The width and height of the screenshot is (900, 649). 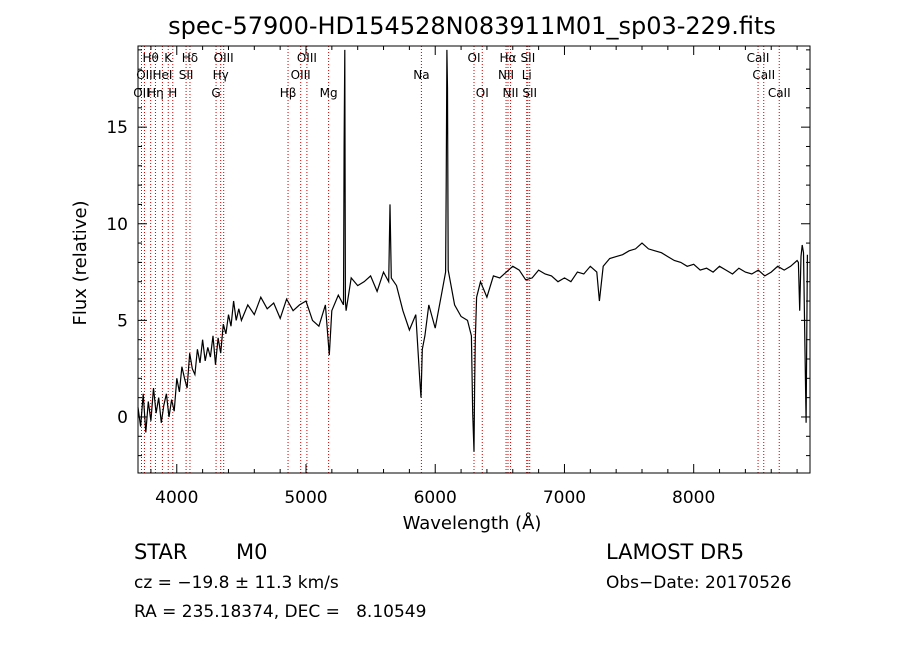 What do you see at coordinates (122, 321) in the screenshot?
I see `y-tick-label: 5` at bounding box center [122, 321].